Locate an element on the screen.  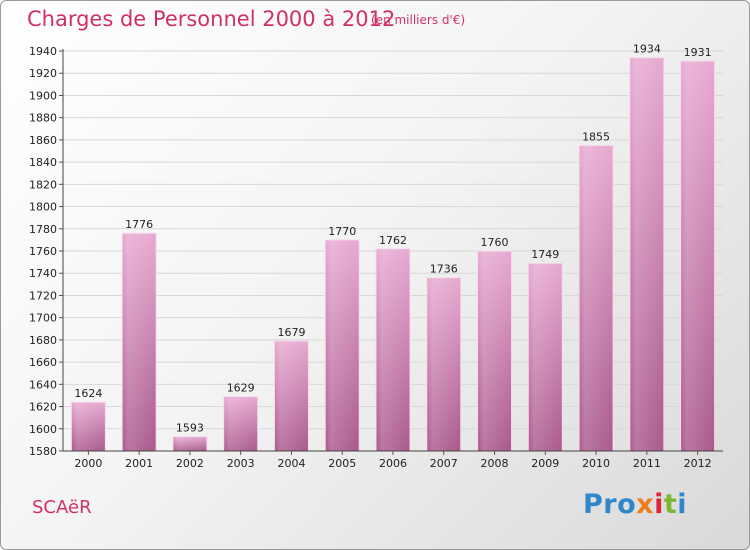
x-tick-label: 2010 is located at coordinates (596, 463).